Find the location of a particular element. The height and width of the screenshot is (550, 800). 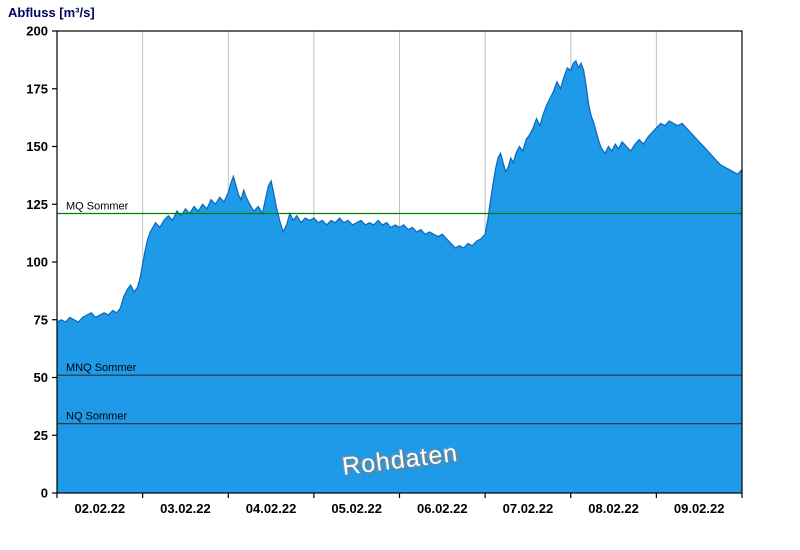

reference-label: NQ Sommer is located at coordinates (96, 417).